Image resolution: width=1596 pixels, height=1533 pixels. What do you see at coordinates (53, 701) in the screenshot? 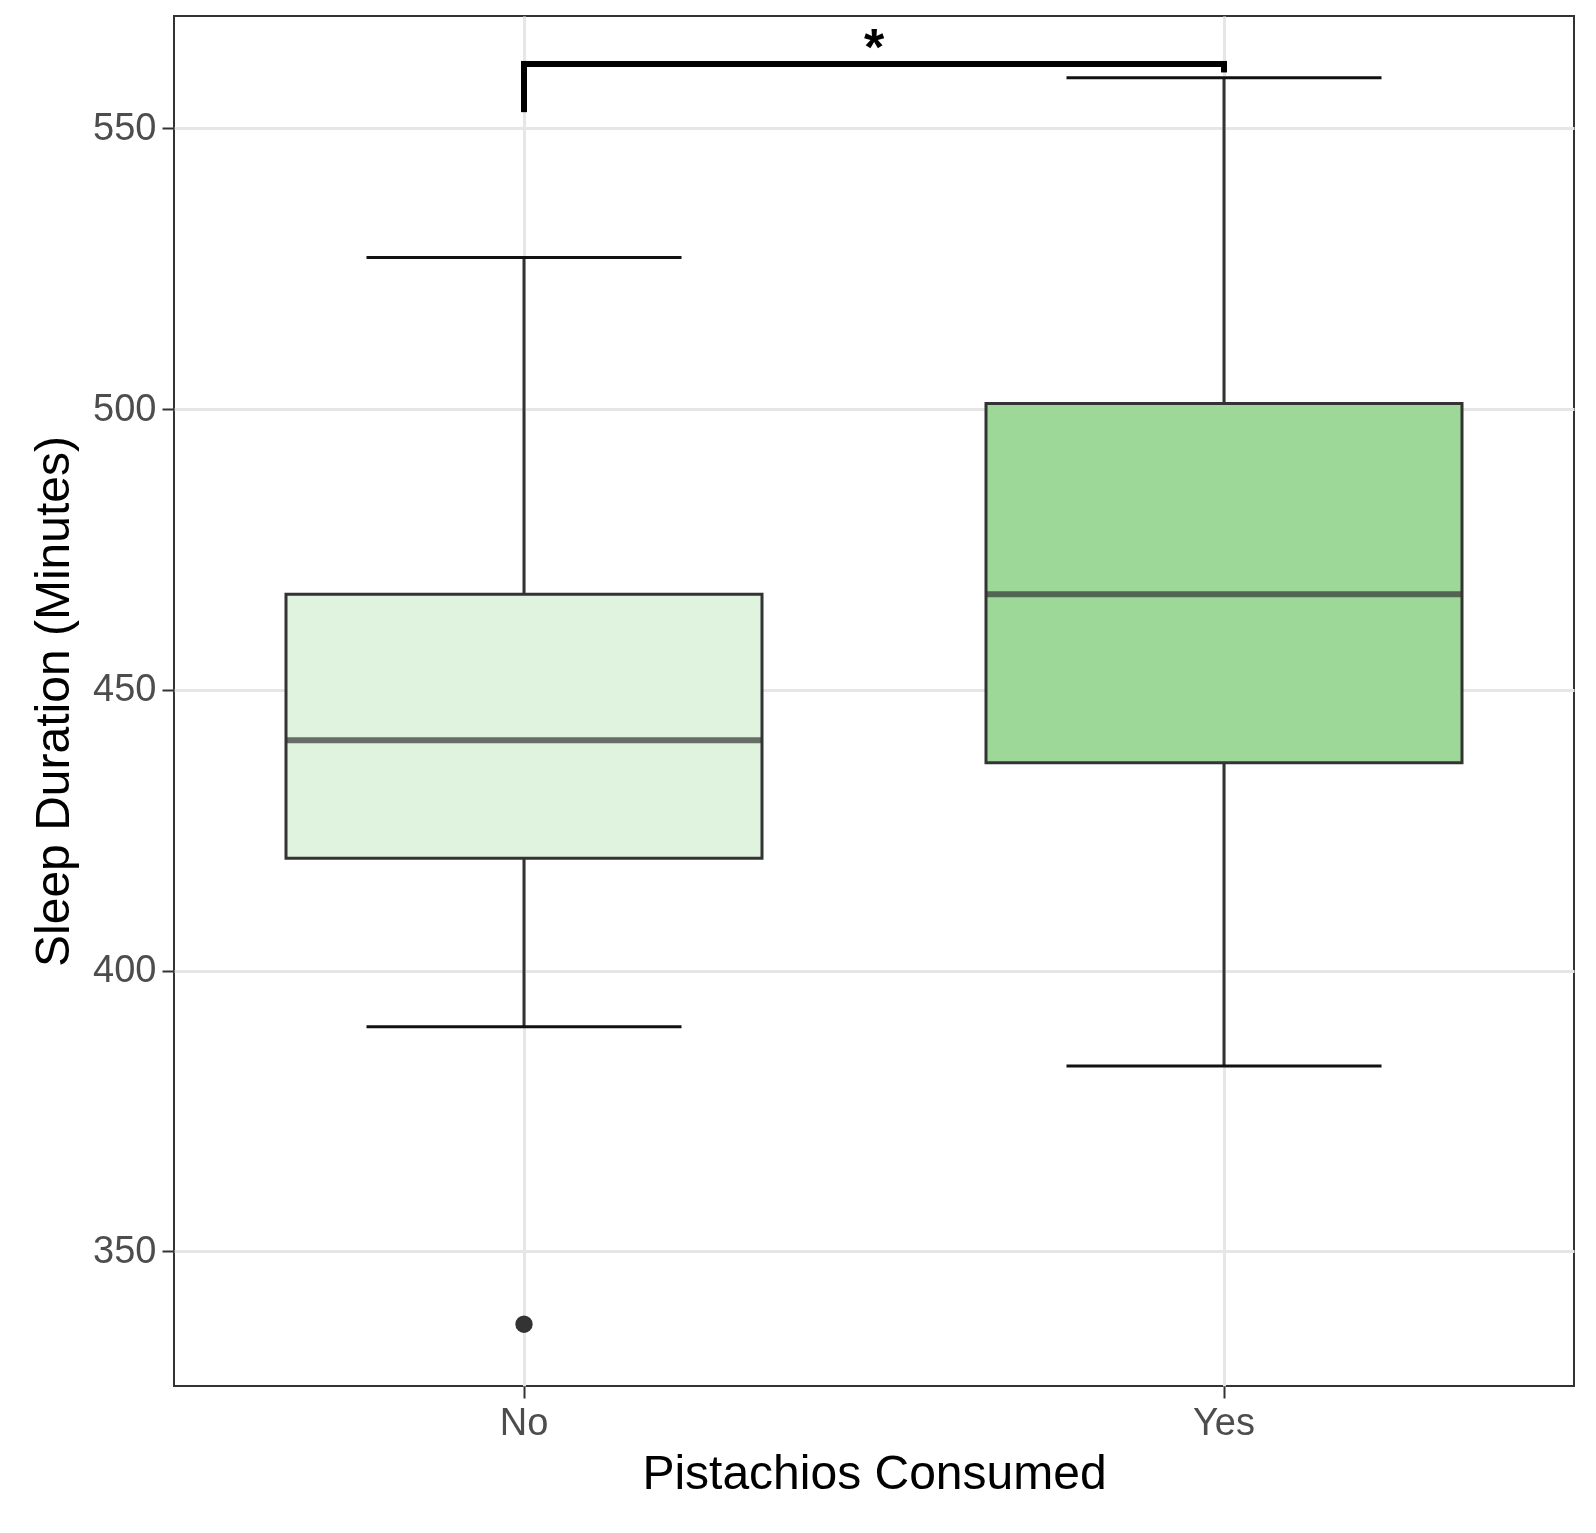
I see `y-axis-title: Sleep Duration (Minutes)` at bounding box center [53, 701].